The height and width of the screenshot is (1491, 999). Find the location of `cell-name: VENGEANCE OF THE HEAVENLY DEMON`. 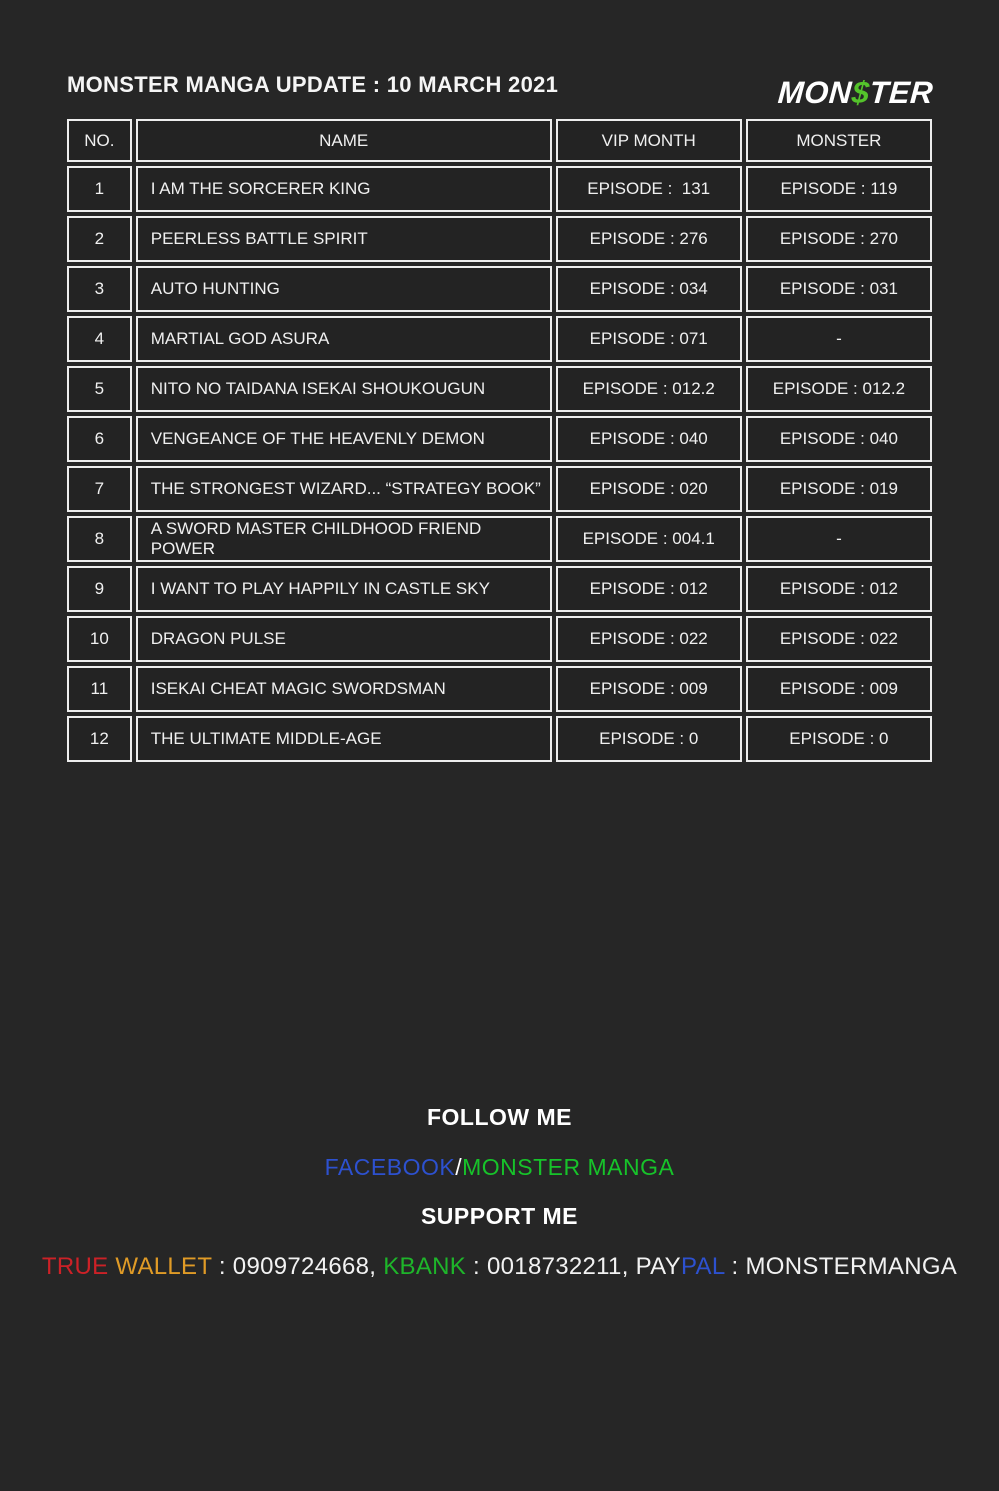

cell-name: VENGEANCE OF THE HEAVENLY DEMON is located at coordinates (343, 439).